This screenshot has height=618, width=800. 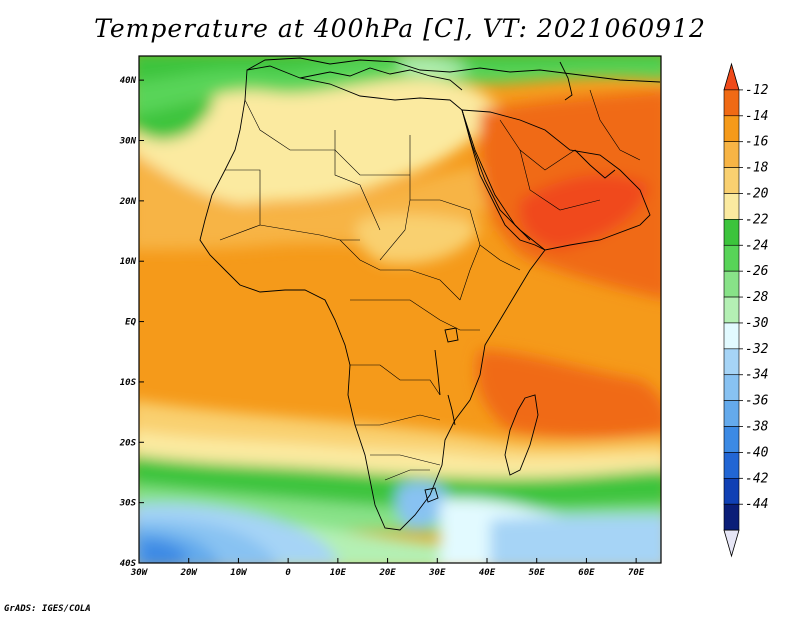 What do you see at coordinates (338, 573) in the screenshot?
I see `lon-tick-label: 10E` at bounding box center [338, 573].